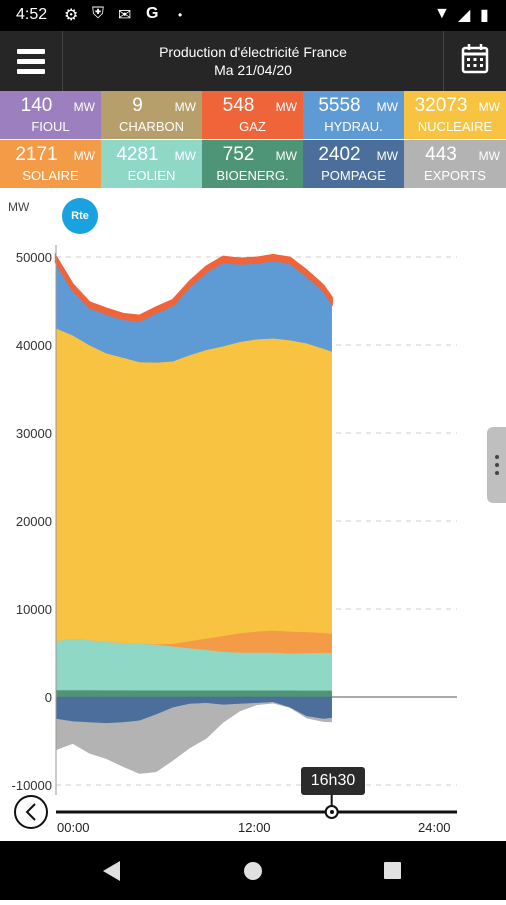  I want to click on menu-icon, so click(31, 51).